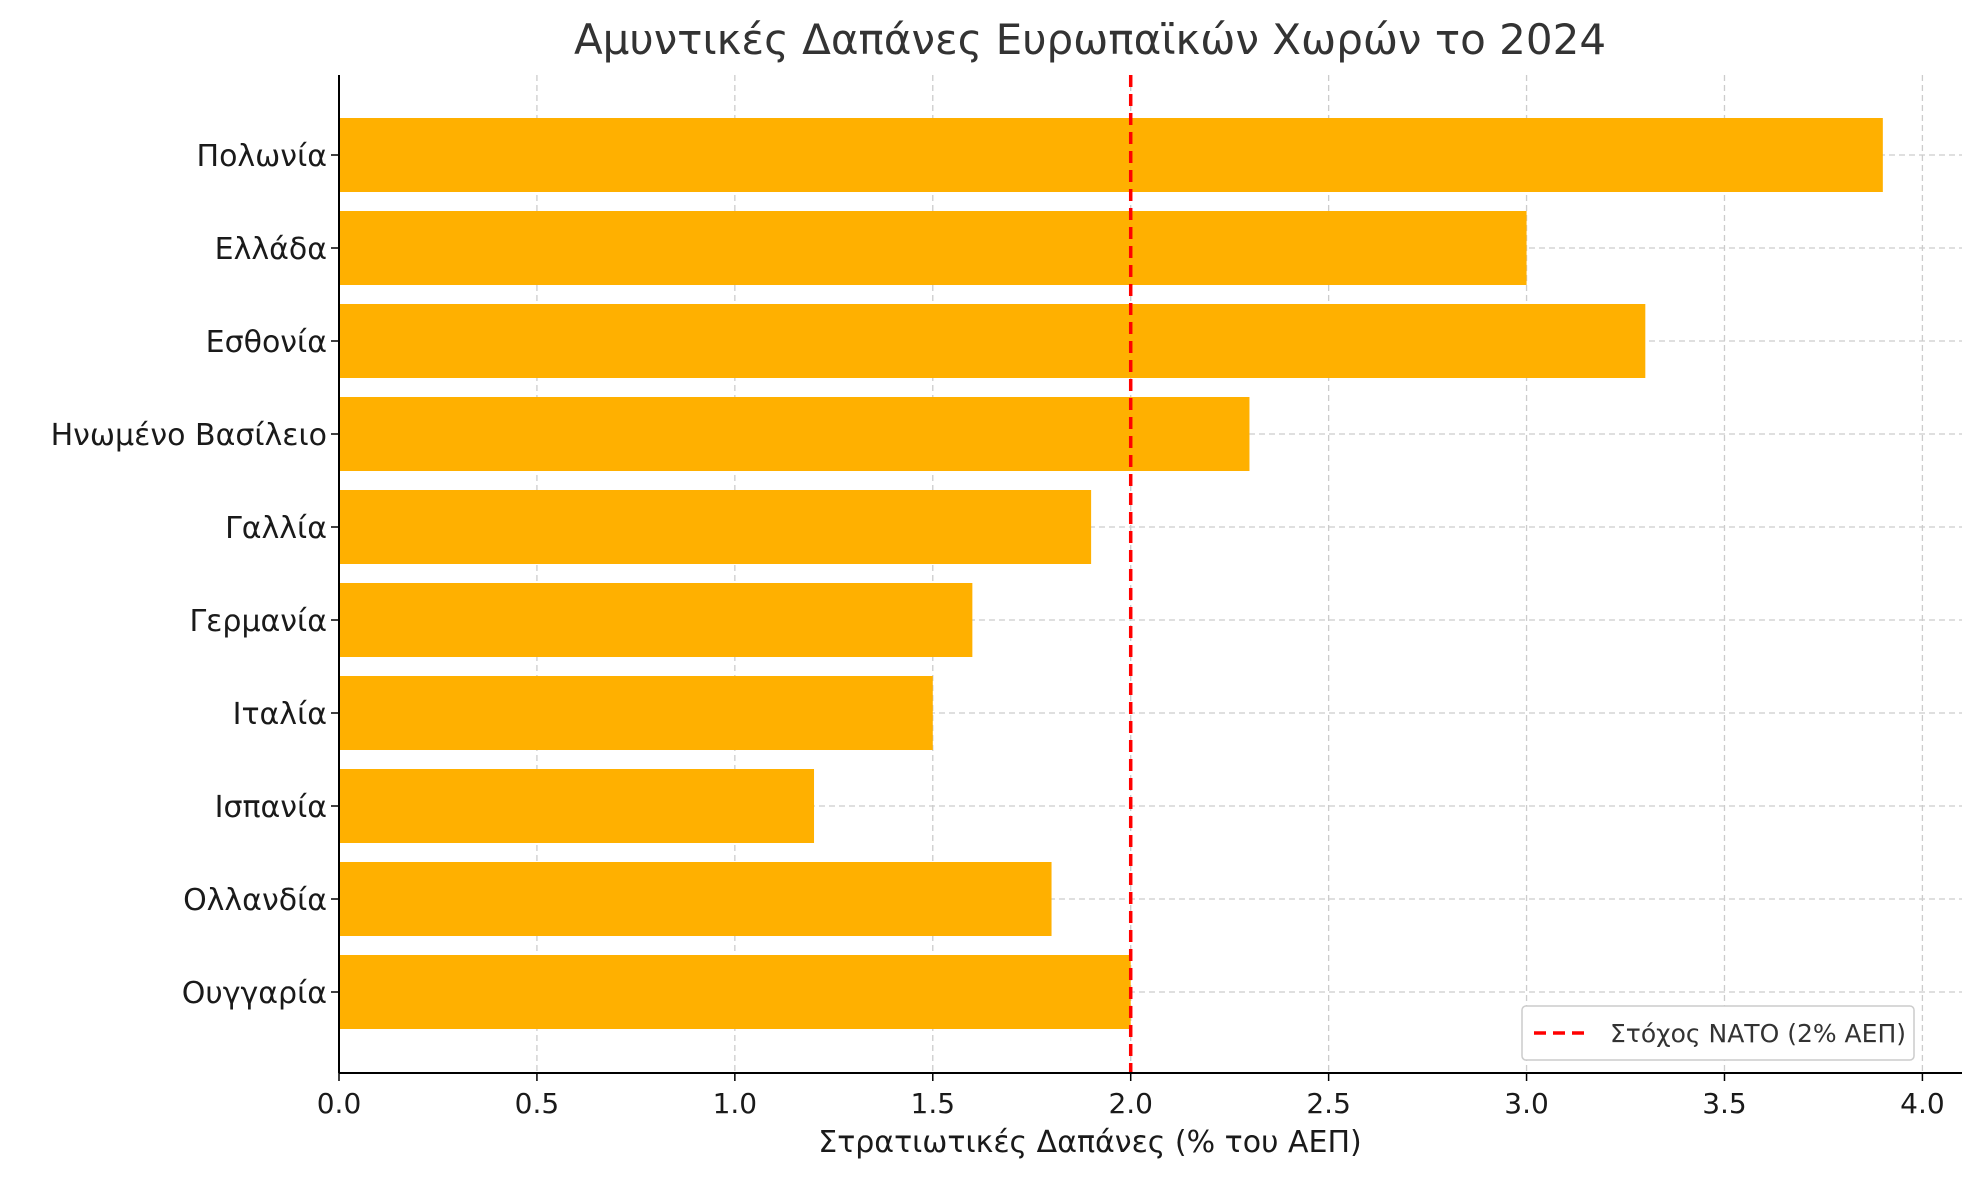 This screenshot has height=1180, width=1980. I want to click on x-tick-label: 2.5, so click(1328, 1103).